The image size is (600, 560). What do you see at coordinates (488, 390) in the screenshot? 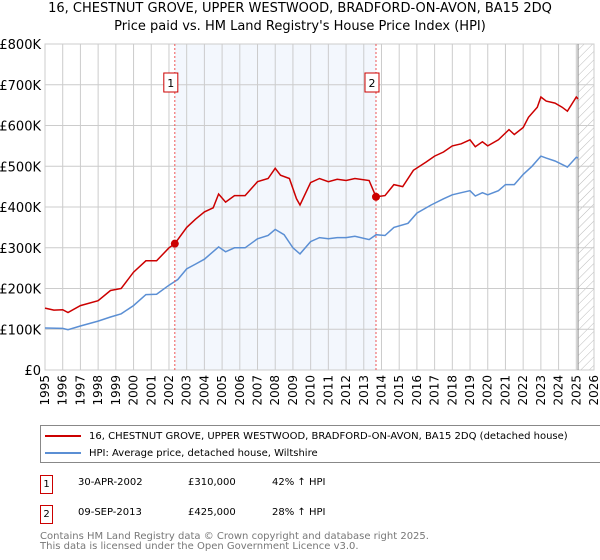
I see `x-tick-label: 2020` at bounding box center [488, 390].